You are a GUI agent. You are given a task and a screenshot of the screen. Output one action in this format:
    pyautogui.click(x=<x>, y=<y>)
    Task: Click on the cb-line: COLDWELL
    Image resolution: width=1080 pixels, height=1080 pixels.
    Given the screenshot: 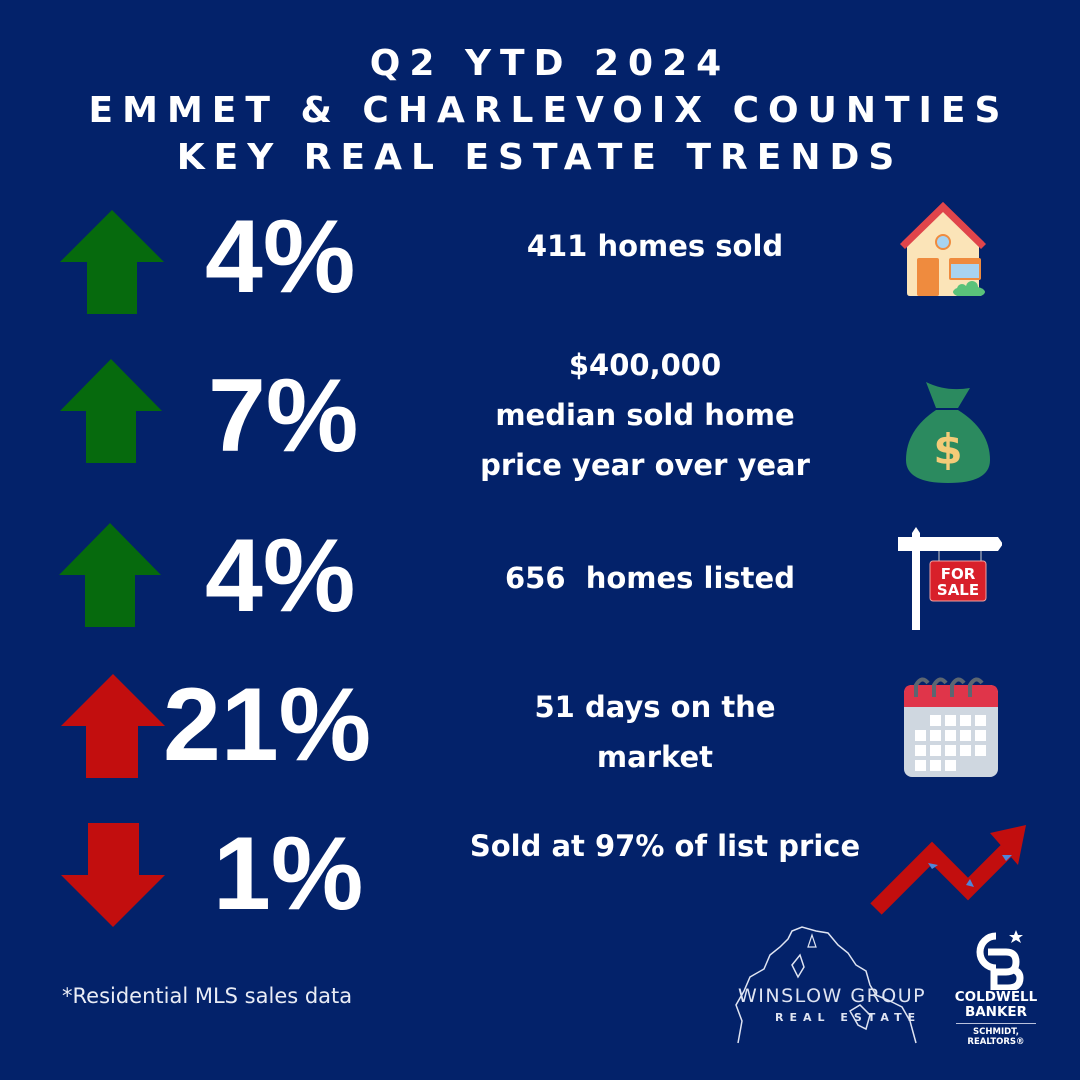 What is the action you would take?
    pyautogui.click(x=996, y=997)
    